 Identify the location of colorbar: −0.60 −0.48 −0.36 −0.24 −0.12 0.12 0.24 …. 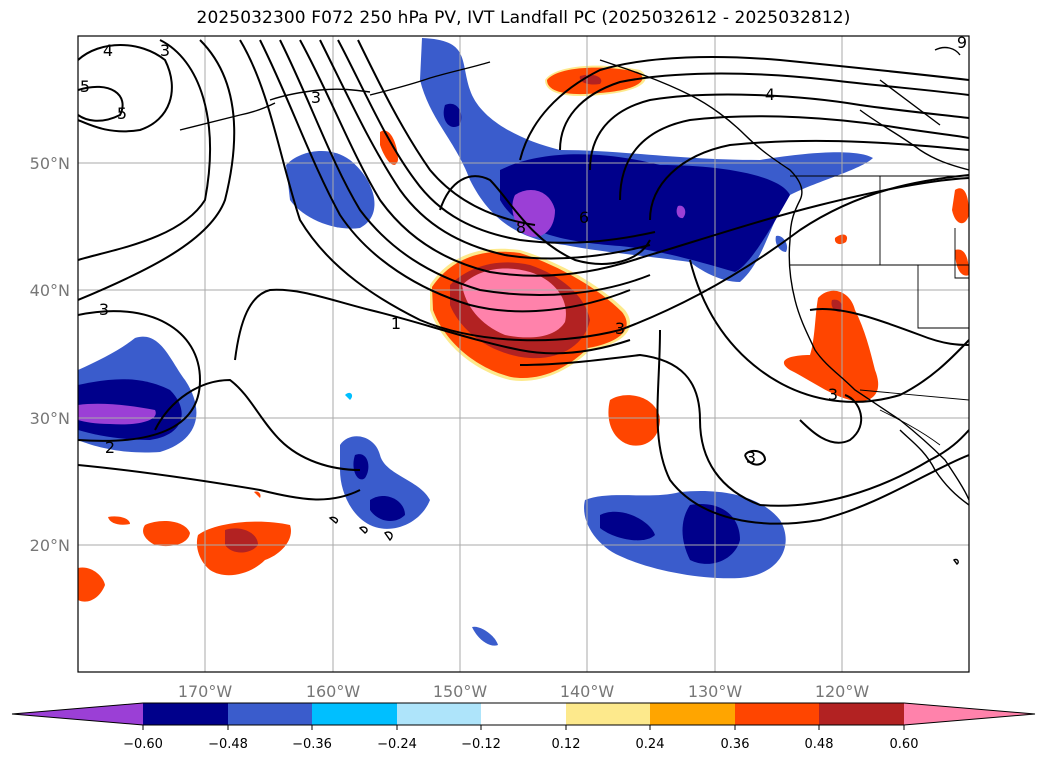
(523, 727).